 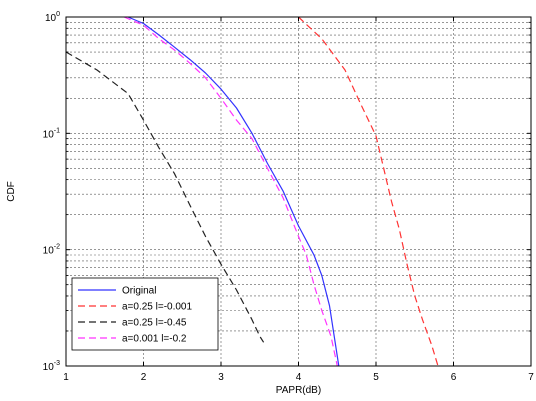 I want to click on x-tick-label: 7, so click(x=531, y=377).